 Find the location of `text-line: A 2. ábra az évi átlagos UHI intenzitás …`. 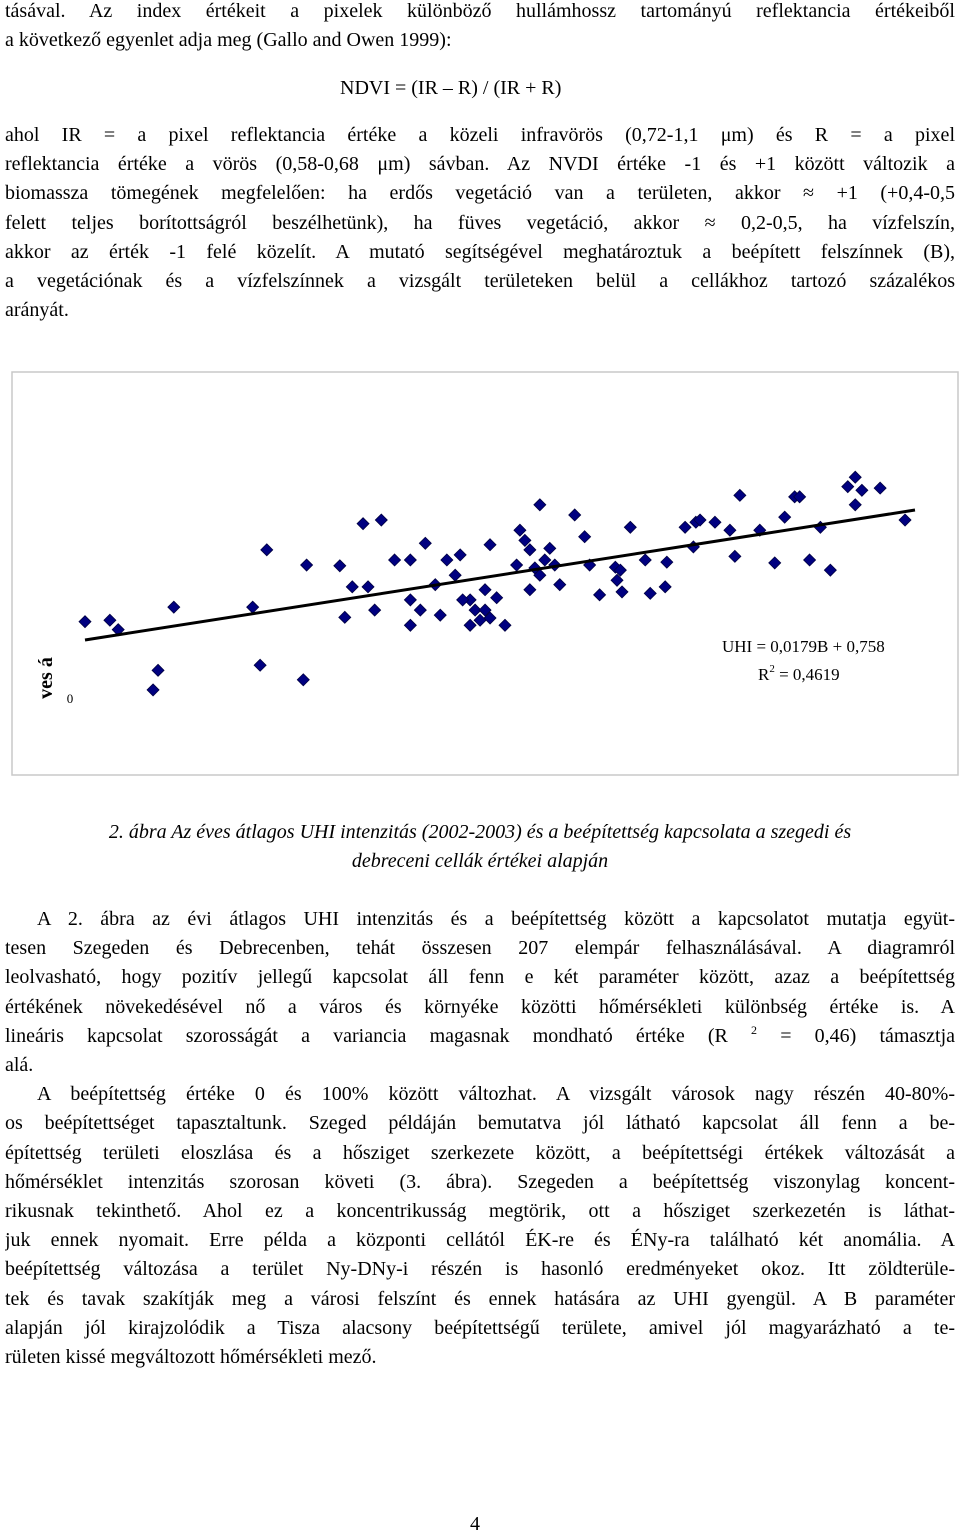

text-line: A 2. ábra az évi átlagos UHI intenzitás … is located at coordinates (496, 919).